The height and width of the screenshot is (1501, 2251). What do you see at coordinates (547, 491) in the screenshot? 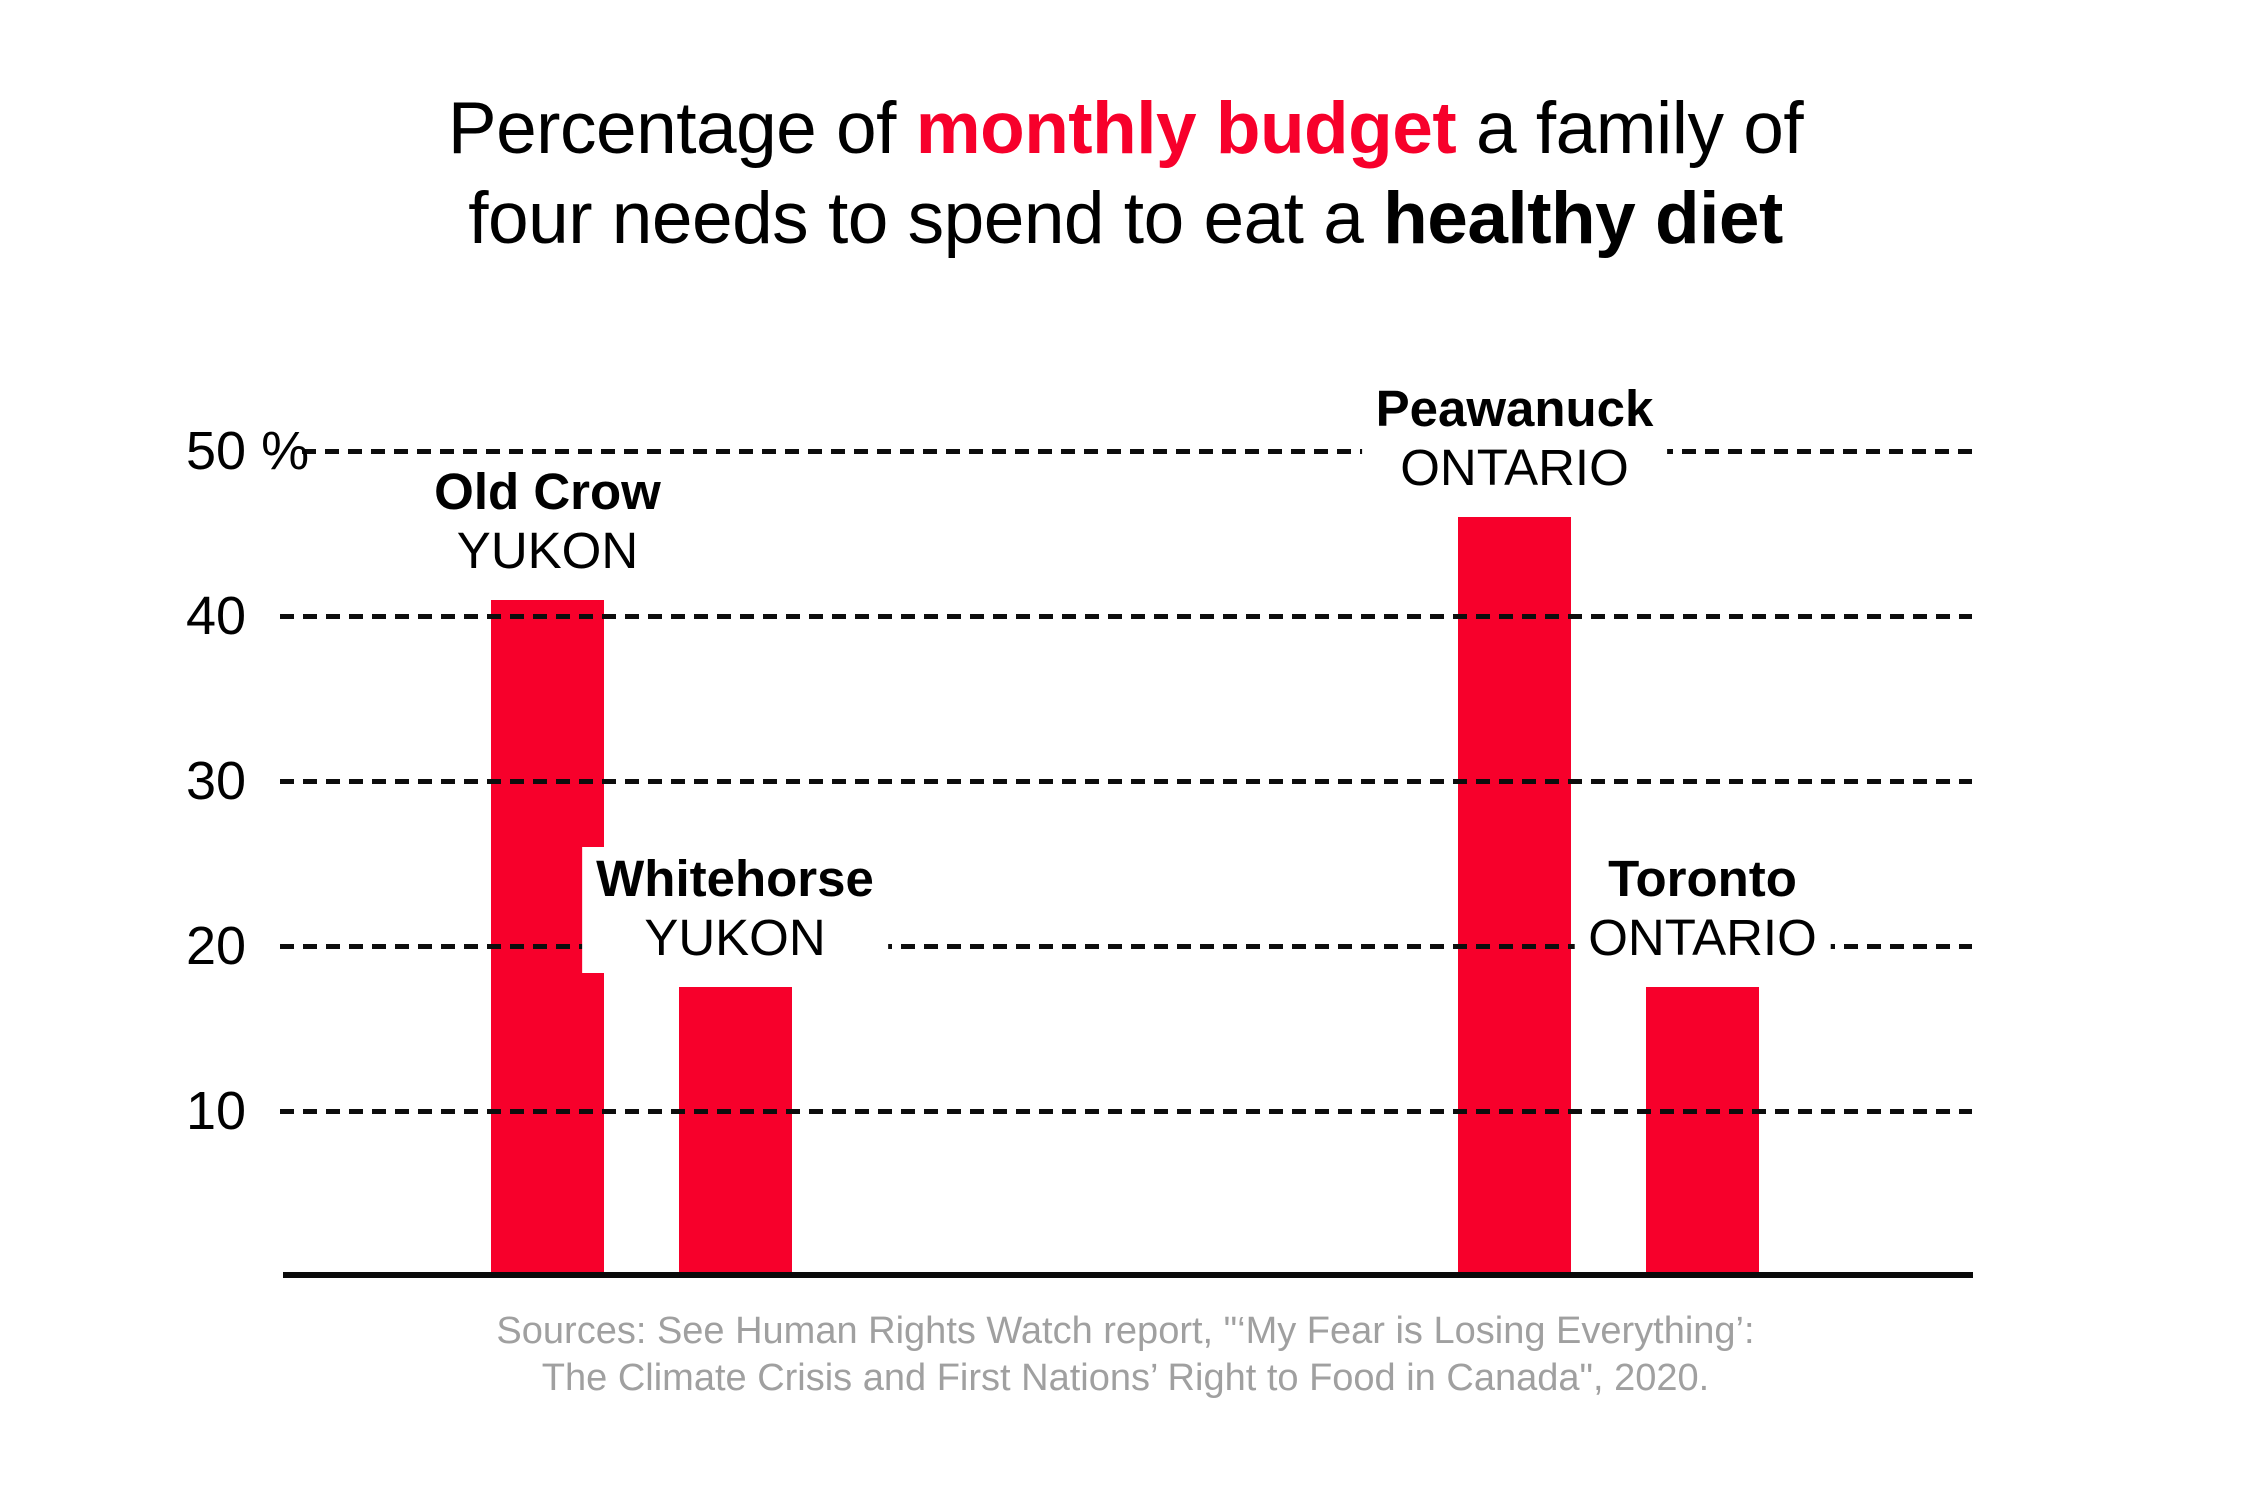
I see `city-name: Old Crow` at bounding box center [547, 491].